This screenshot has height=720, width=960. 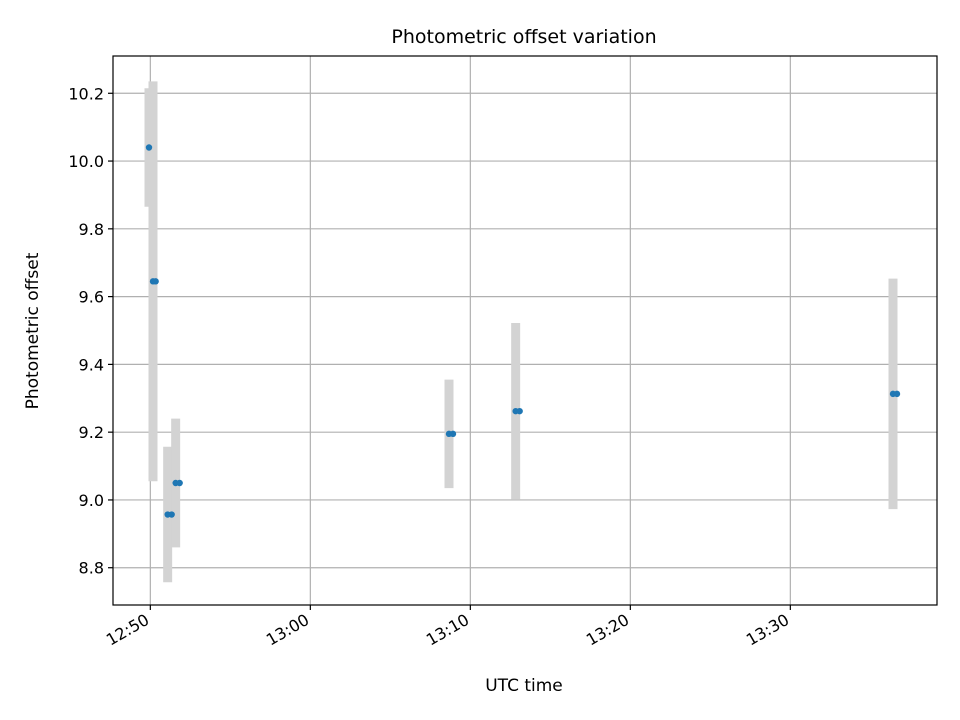 I want to click on y-axis-ticks: 8.8 9.0 9.2 9.4 9.6 9.8 10.0 10.2, so click(x=90, y=331).